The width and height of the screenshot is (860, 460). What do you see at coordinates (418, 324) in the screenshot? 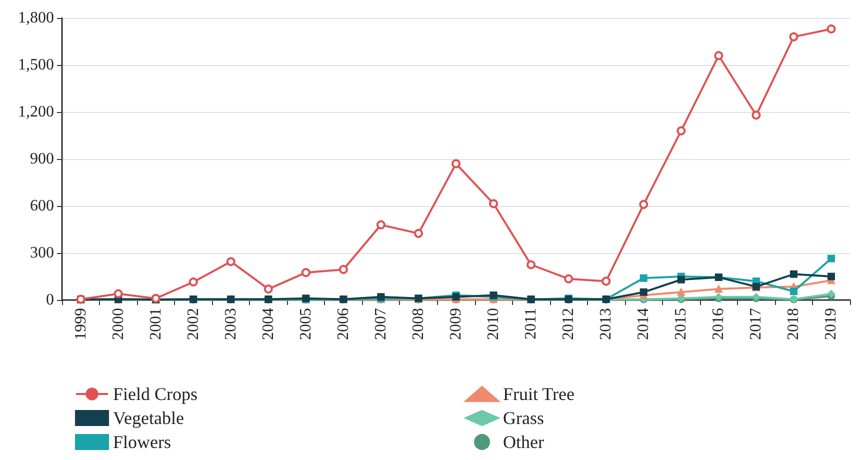
I see `x-tick-label: 2008` at bounding box center [418, 324].